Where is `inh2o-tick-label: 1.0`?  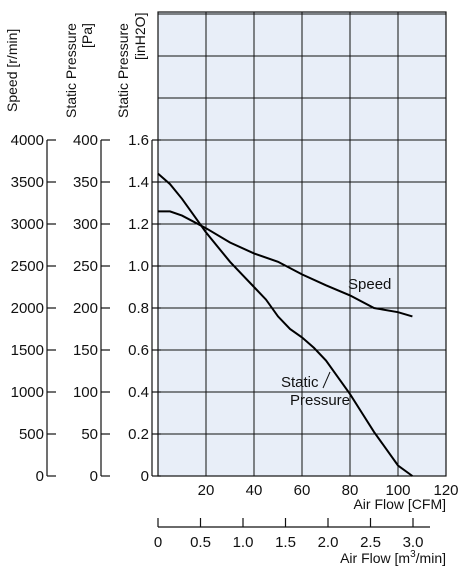
inh2o-tick-label: 1.0 is located at coordinates (138, 266).